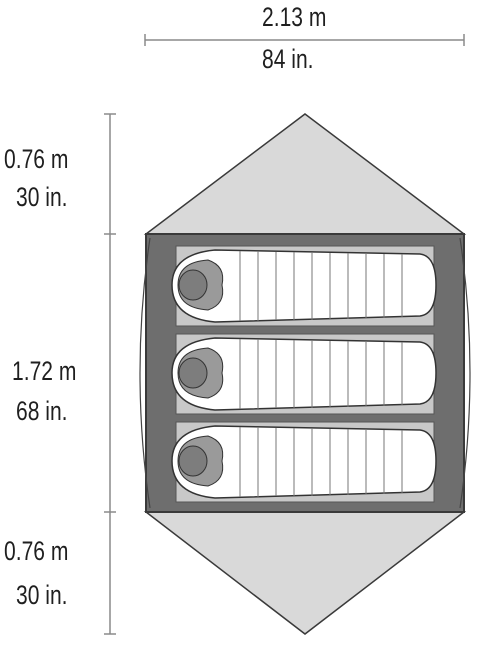 This screenshot has width=491, height=652. What do you see at coordinates (36, 551) in the screenshot?
I see `rear-vestibule-metric-label: 0.76 m` at bounding box center [36, 551].